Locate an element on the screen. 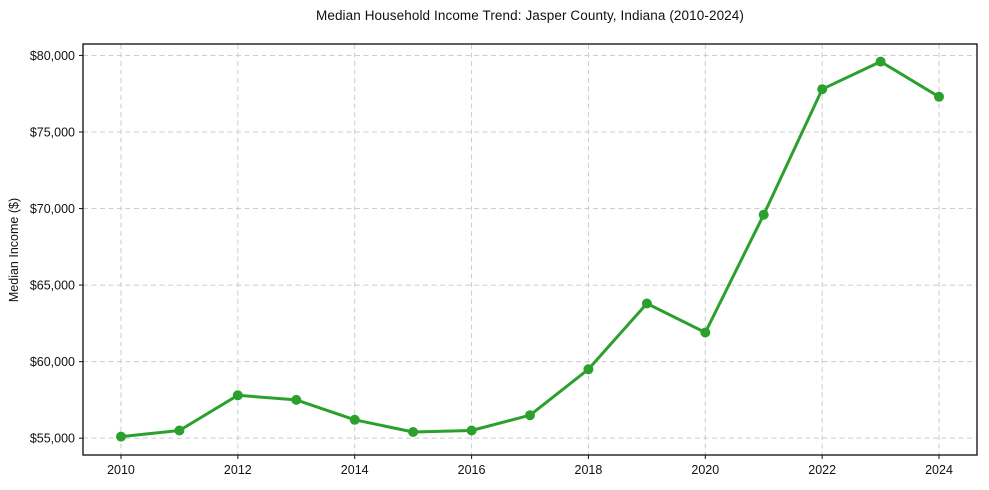 This screenshot has width=989, height=490. x-tick-label: 2016 is located at coordinates (472, 470).